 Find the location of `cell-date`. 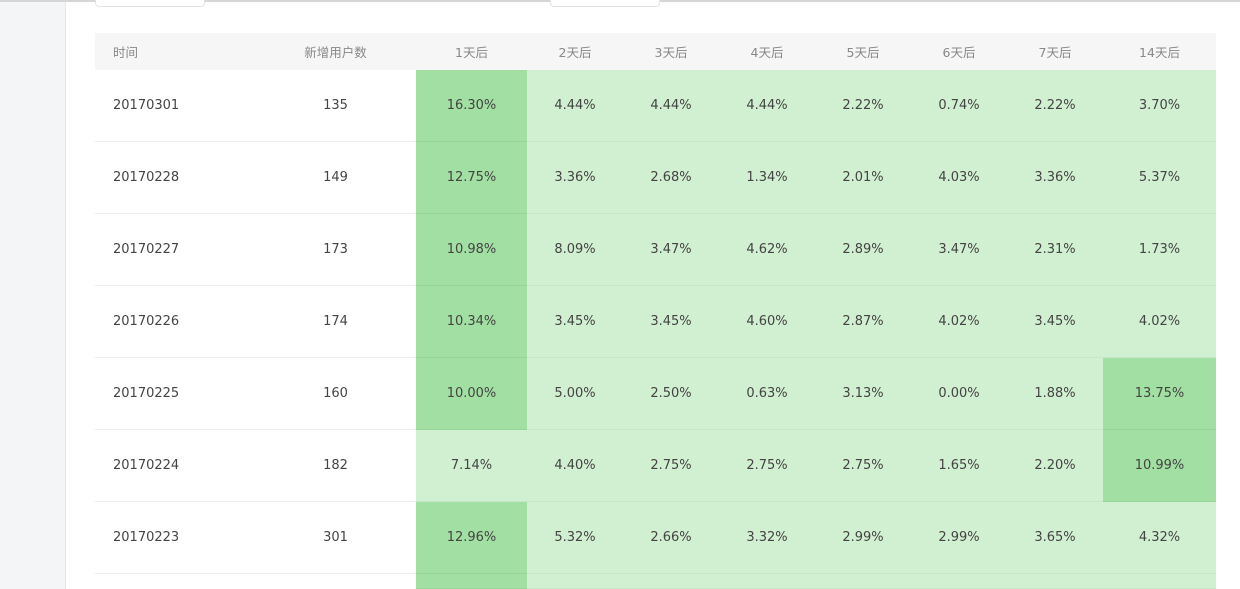

cell-date is located at coordinates (175, 581).